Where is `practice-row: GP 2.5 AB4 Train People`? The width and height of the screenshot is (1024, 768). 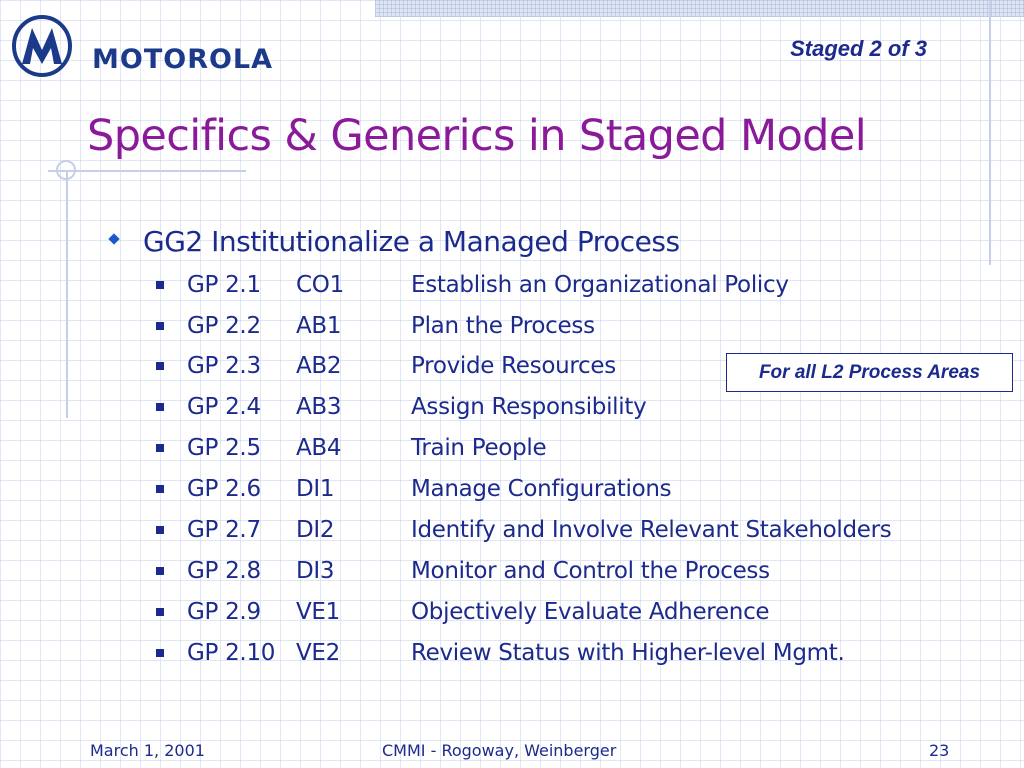 practice-row: GP 2.5 AB4 Train People is located at coordinates (480, 448).